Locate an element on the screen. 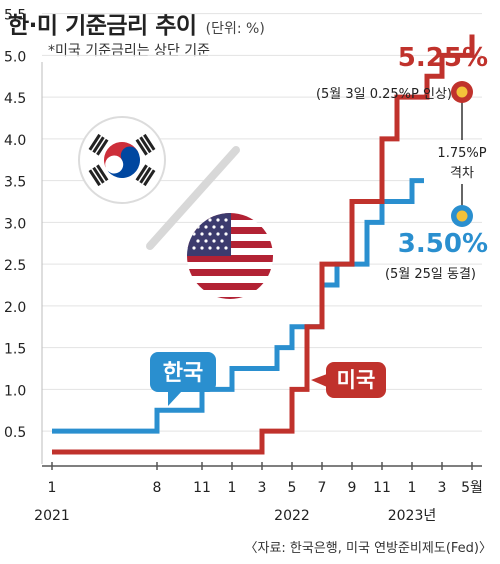  y-tick-label: 3.0 is located at coordinates (15, 224).